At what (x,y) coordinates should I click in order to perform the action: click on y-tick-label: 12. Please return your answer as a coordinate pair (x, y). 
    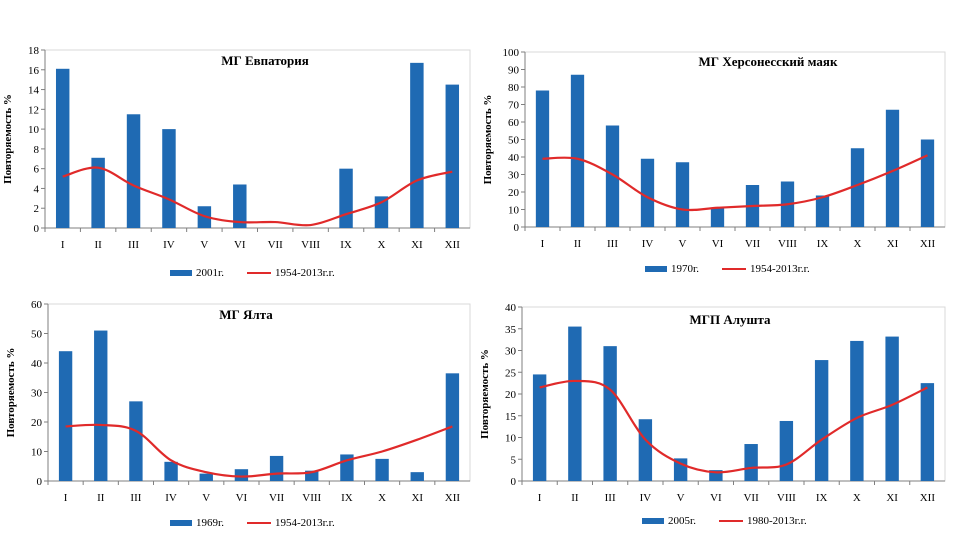
    Looking at the image, I should click on (33, 110).